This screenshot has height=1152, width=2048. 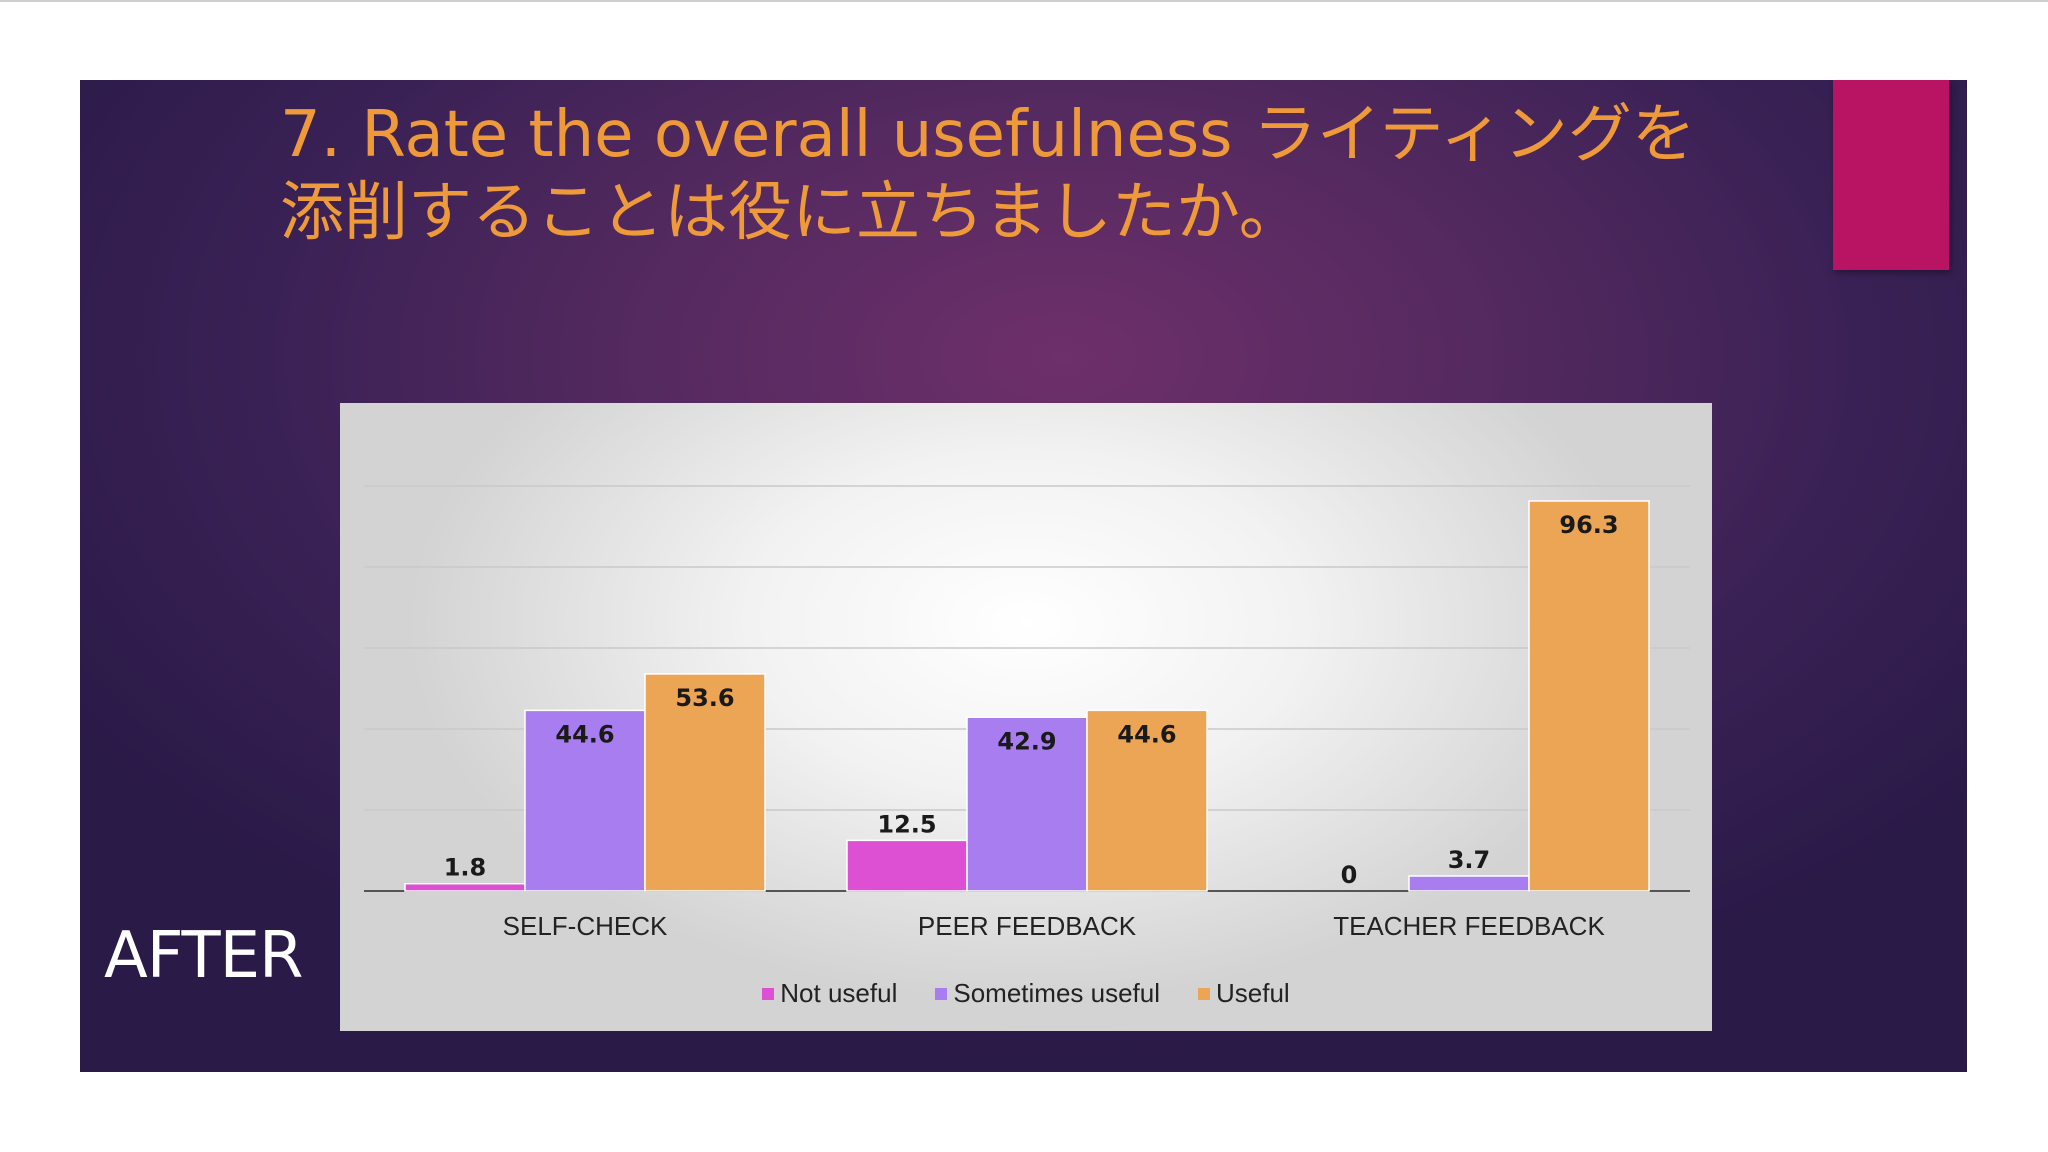 I want to click on slide-title-line-1: 7. Rate the overall usefulness ライティングを, so click(x=988, y=135).